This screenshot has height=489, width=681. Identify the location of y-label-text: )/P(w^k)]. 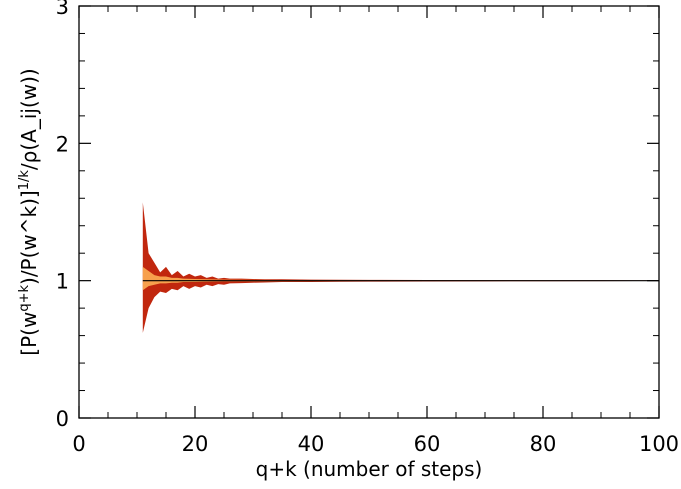
(29, 237).